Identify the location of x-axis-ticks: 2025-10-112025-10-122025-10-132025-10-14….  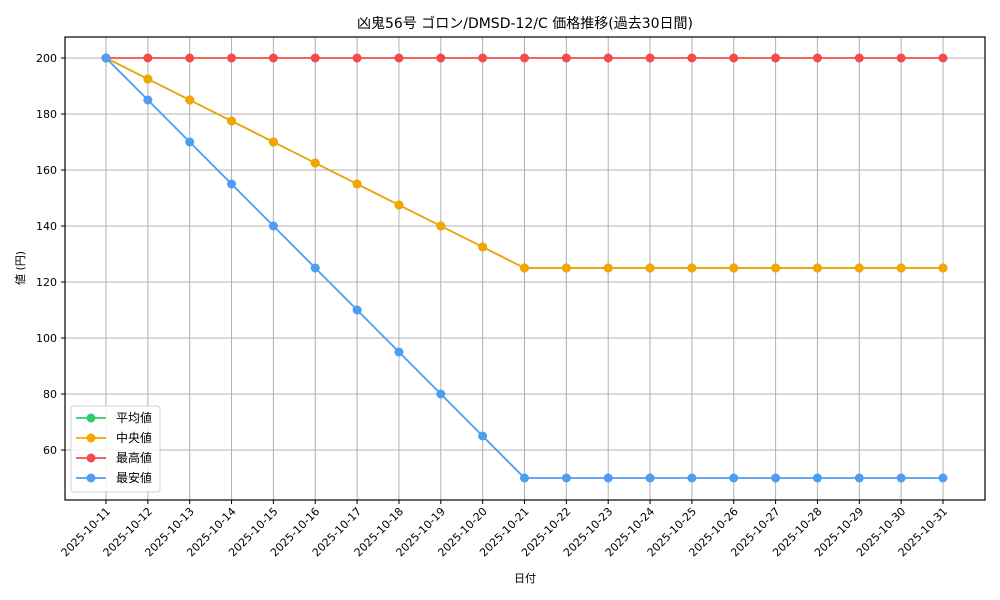
(504, 529).